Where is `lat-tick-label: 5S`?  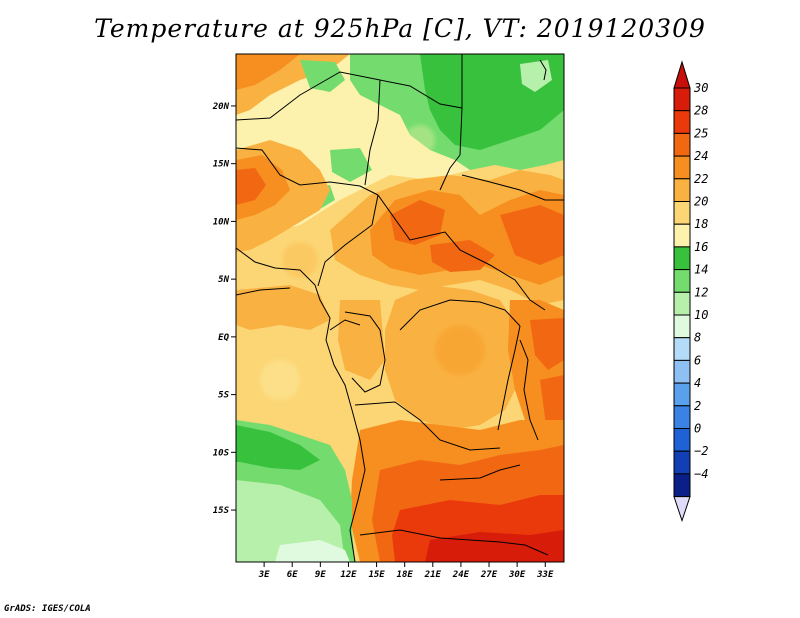
lat-tick-label: 5S is located at coordinates (223, 396).